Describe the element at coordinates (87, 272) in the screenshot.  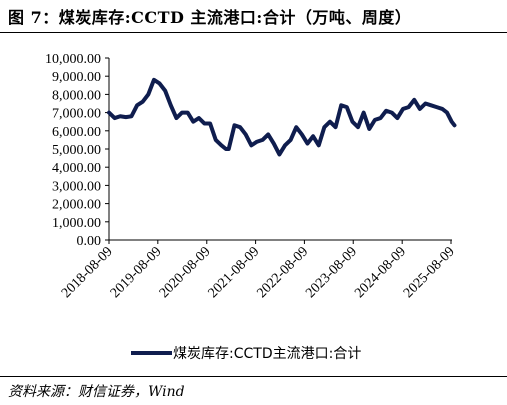
I see `x-tick-label: 2018-08-09` at that location.